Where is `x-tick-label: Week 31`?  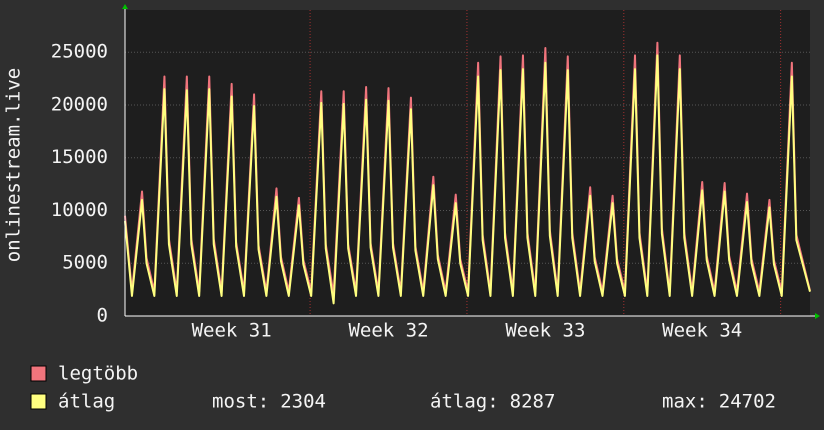
x-tick-label: Week 31 is located at coordinates (232, 331).